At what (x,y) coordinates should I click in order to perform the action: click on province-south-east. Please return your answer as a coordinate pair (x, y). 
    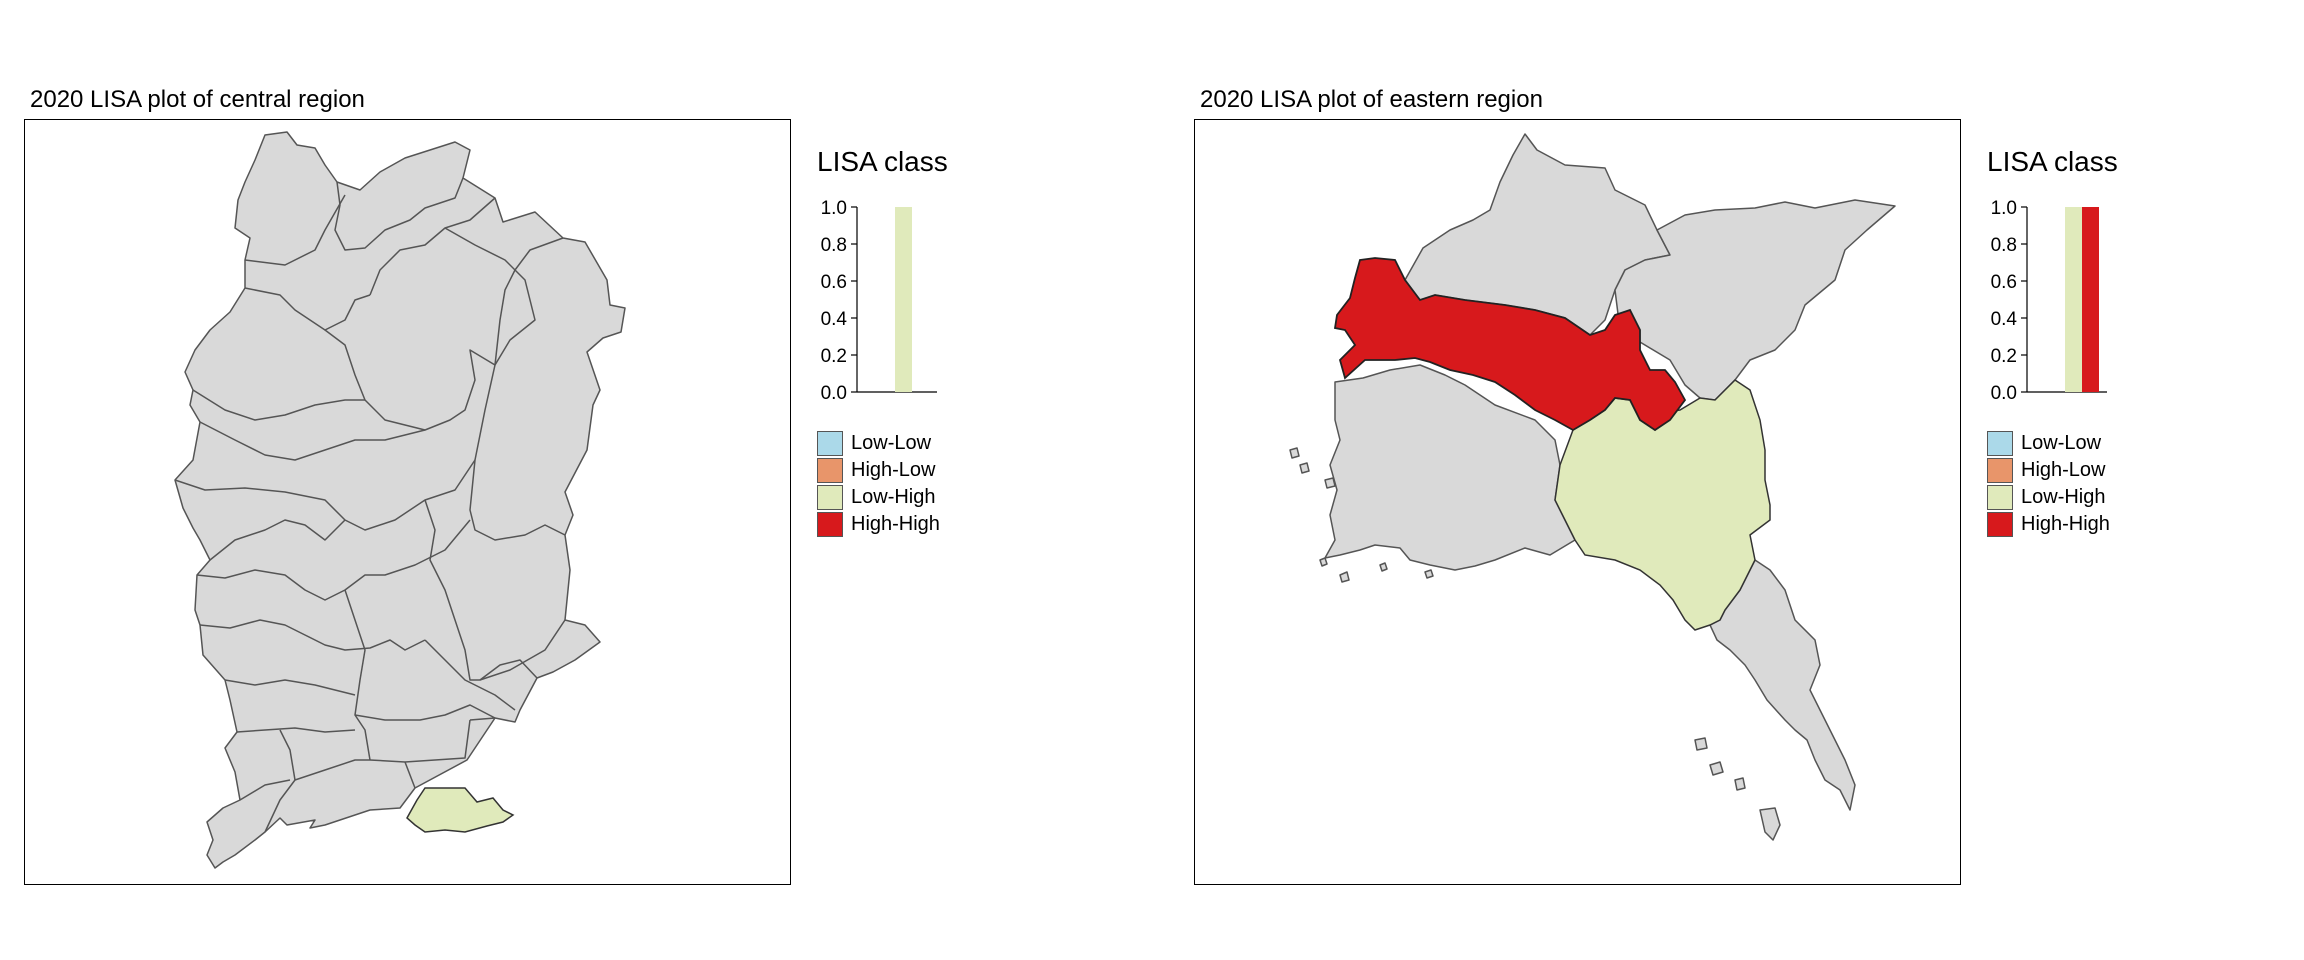
    Looking at the image, I should click on (1782, 685).